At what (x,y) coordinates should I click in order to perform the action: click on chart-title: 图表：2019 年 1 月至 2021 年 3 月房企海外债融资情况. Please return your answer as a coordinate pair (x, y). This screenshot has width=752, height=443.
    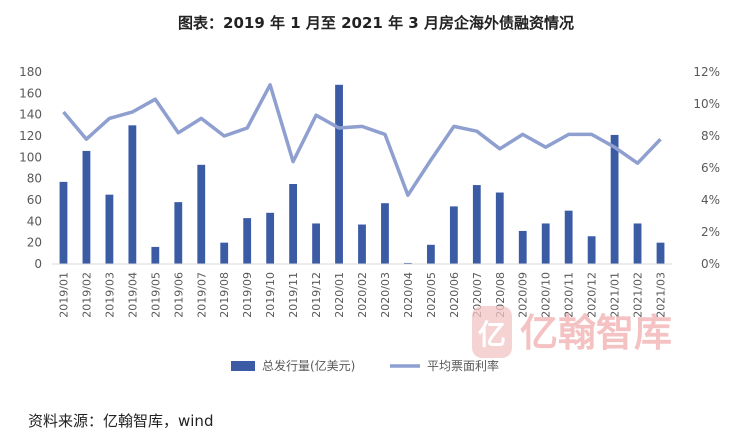
    Looking at the image, I should click on (376, 23).